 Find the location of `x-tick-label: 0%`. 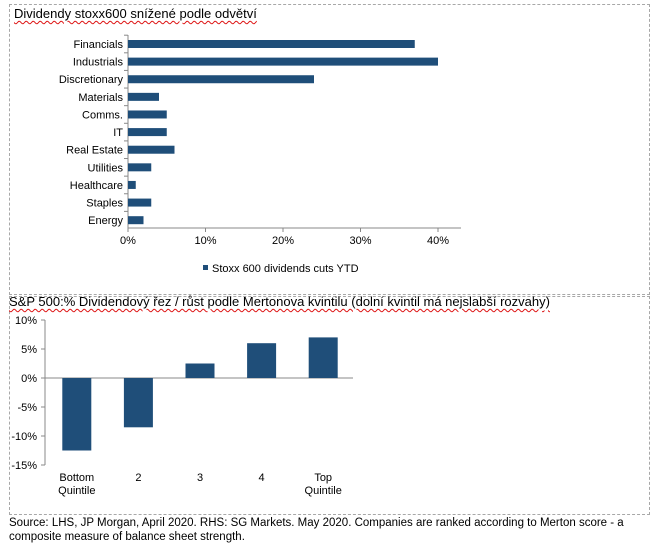

x-tick-label: 0% is located at coordinates (128, 241).